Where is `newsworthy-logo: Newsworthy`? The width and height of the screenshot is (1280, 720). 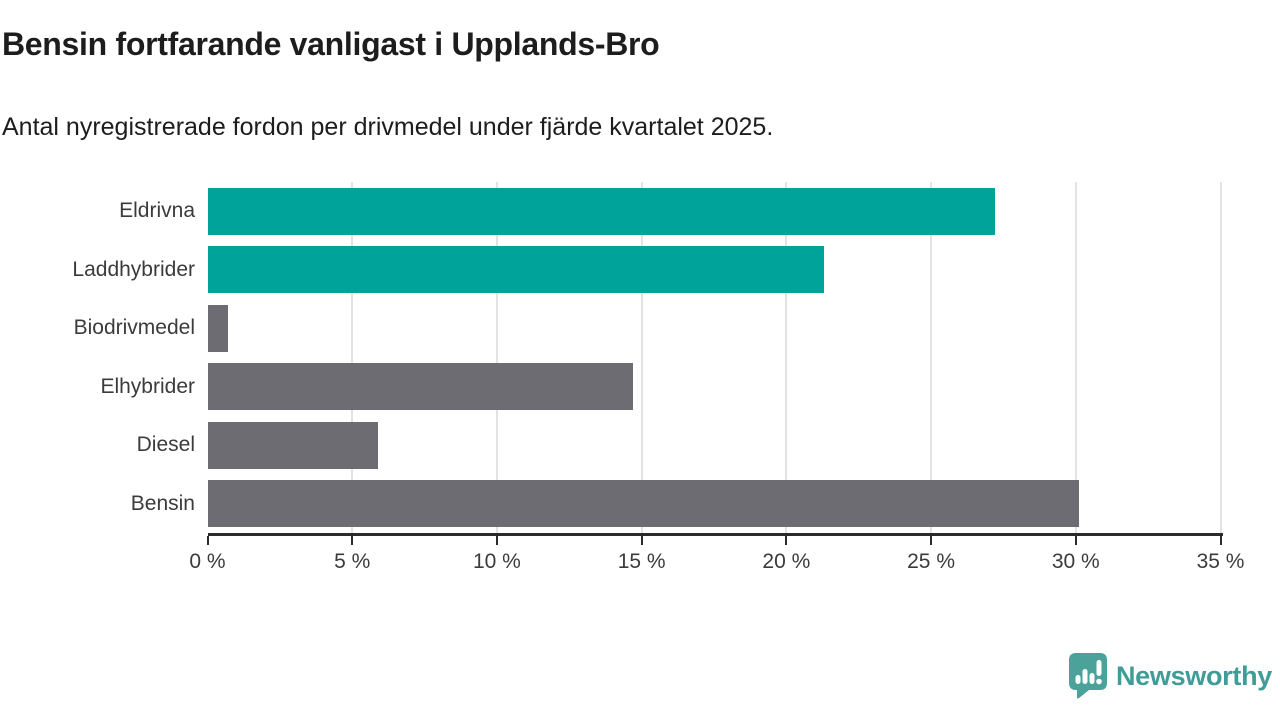
newsworthy-logo: Newsworthy is located at coordinates (1170, 676).